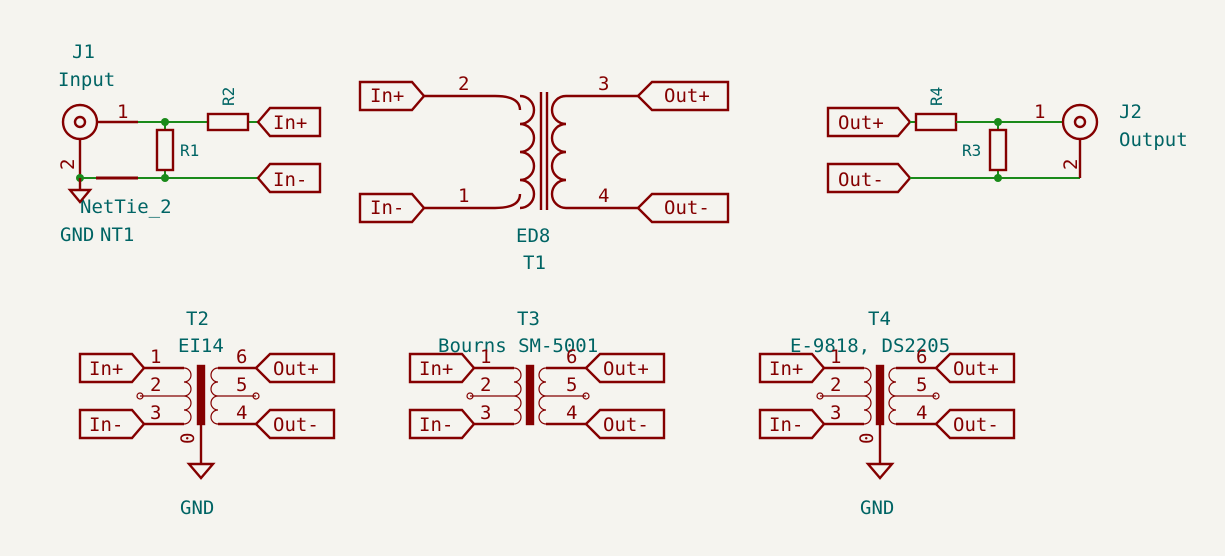 The height and width of the screenshot is (556, 1225). Describe the element at coordinates (683, 96) in the screenshot. I see `label-out-plus-t1: Out+` at that location.